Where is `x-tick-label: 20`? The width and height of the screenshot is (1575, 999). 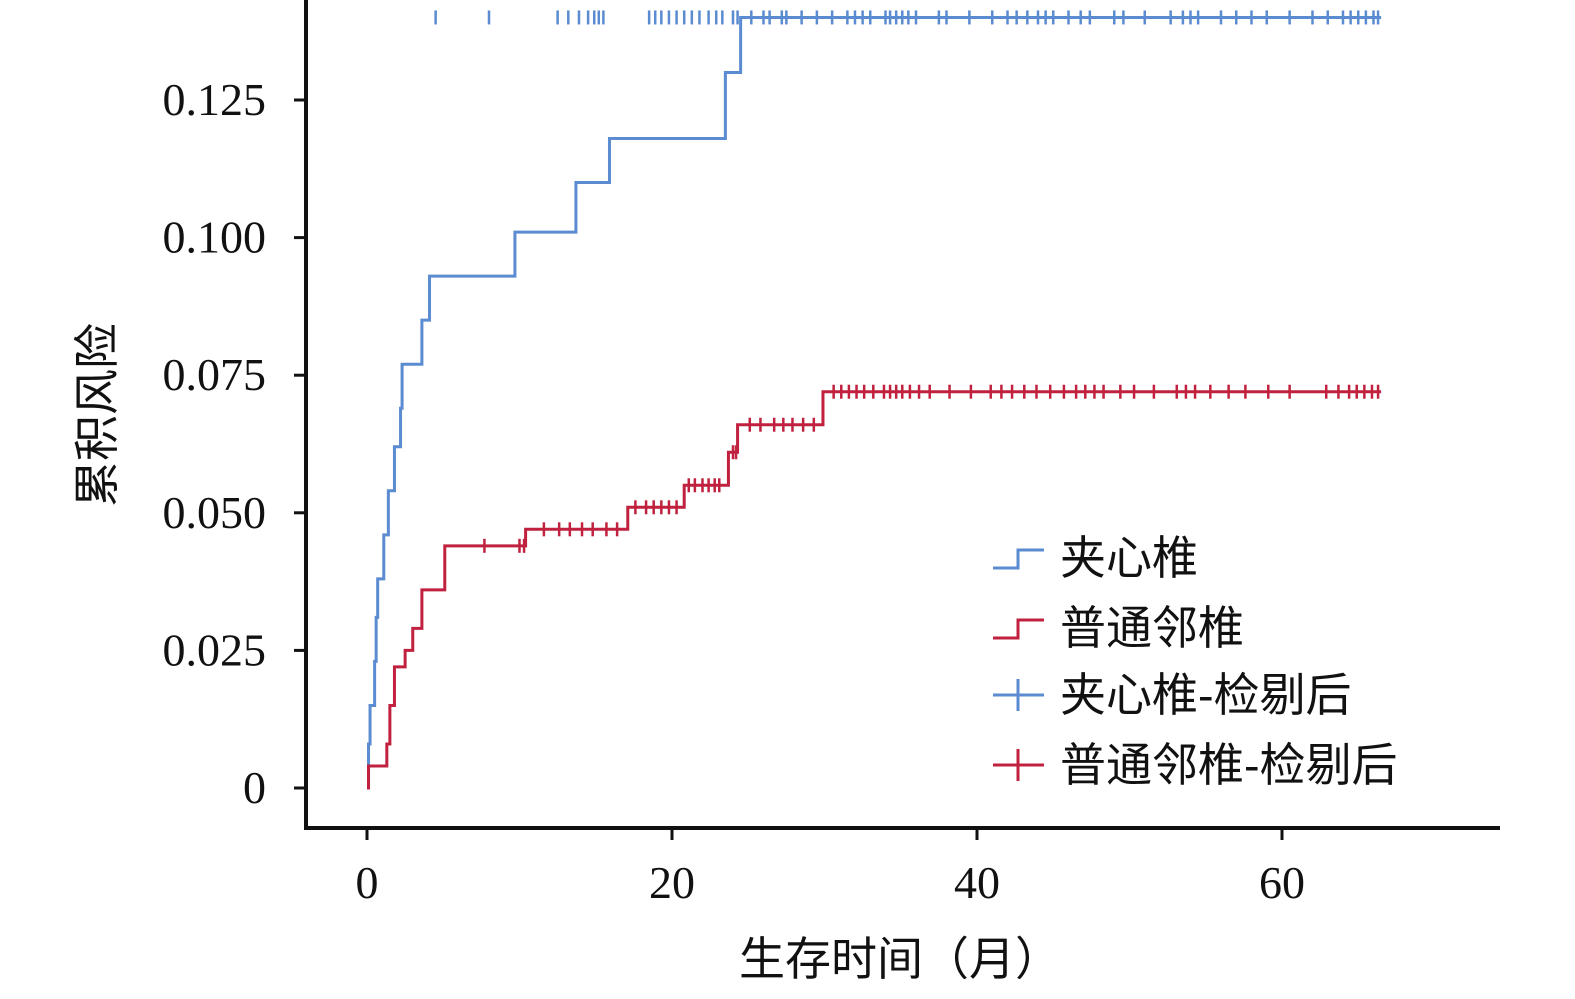
x-tick-label: 20 is located at coordinates (672, 882).